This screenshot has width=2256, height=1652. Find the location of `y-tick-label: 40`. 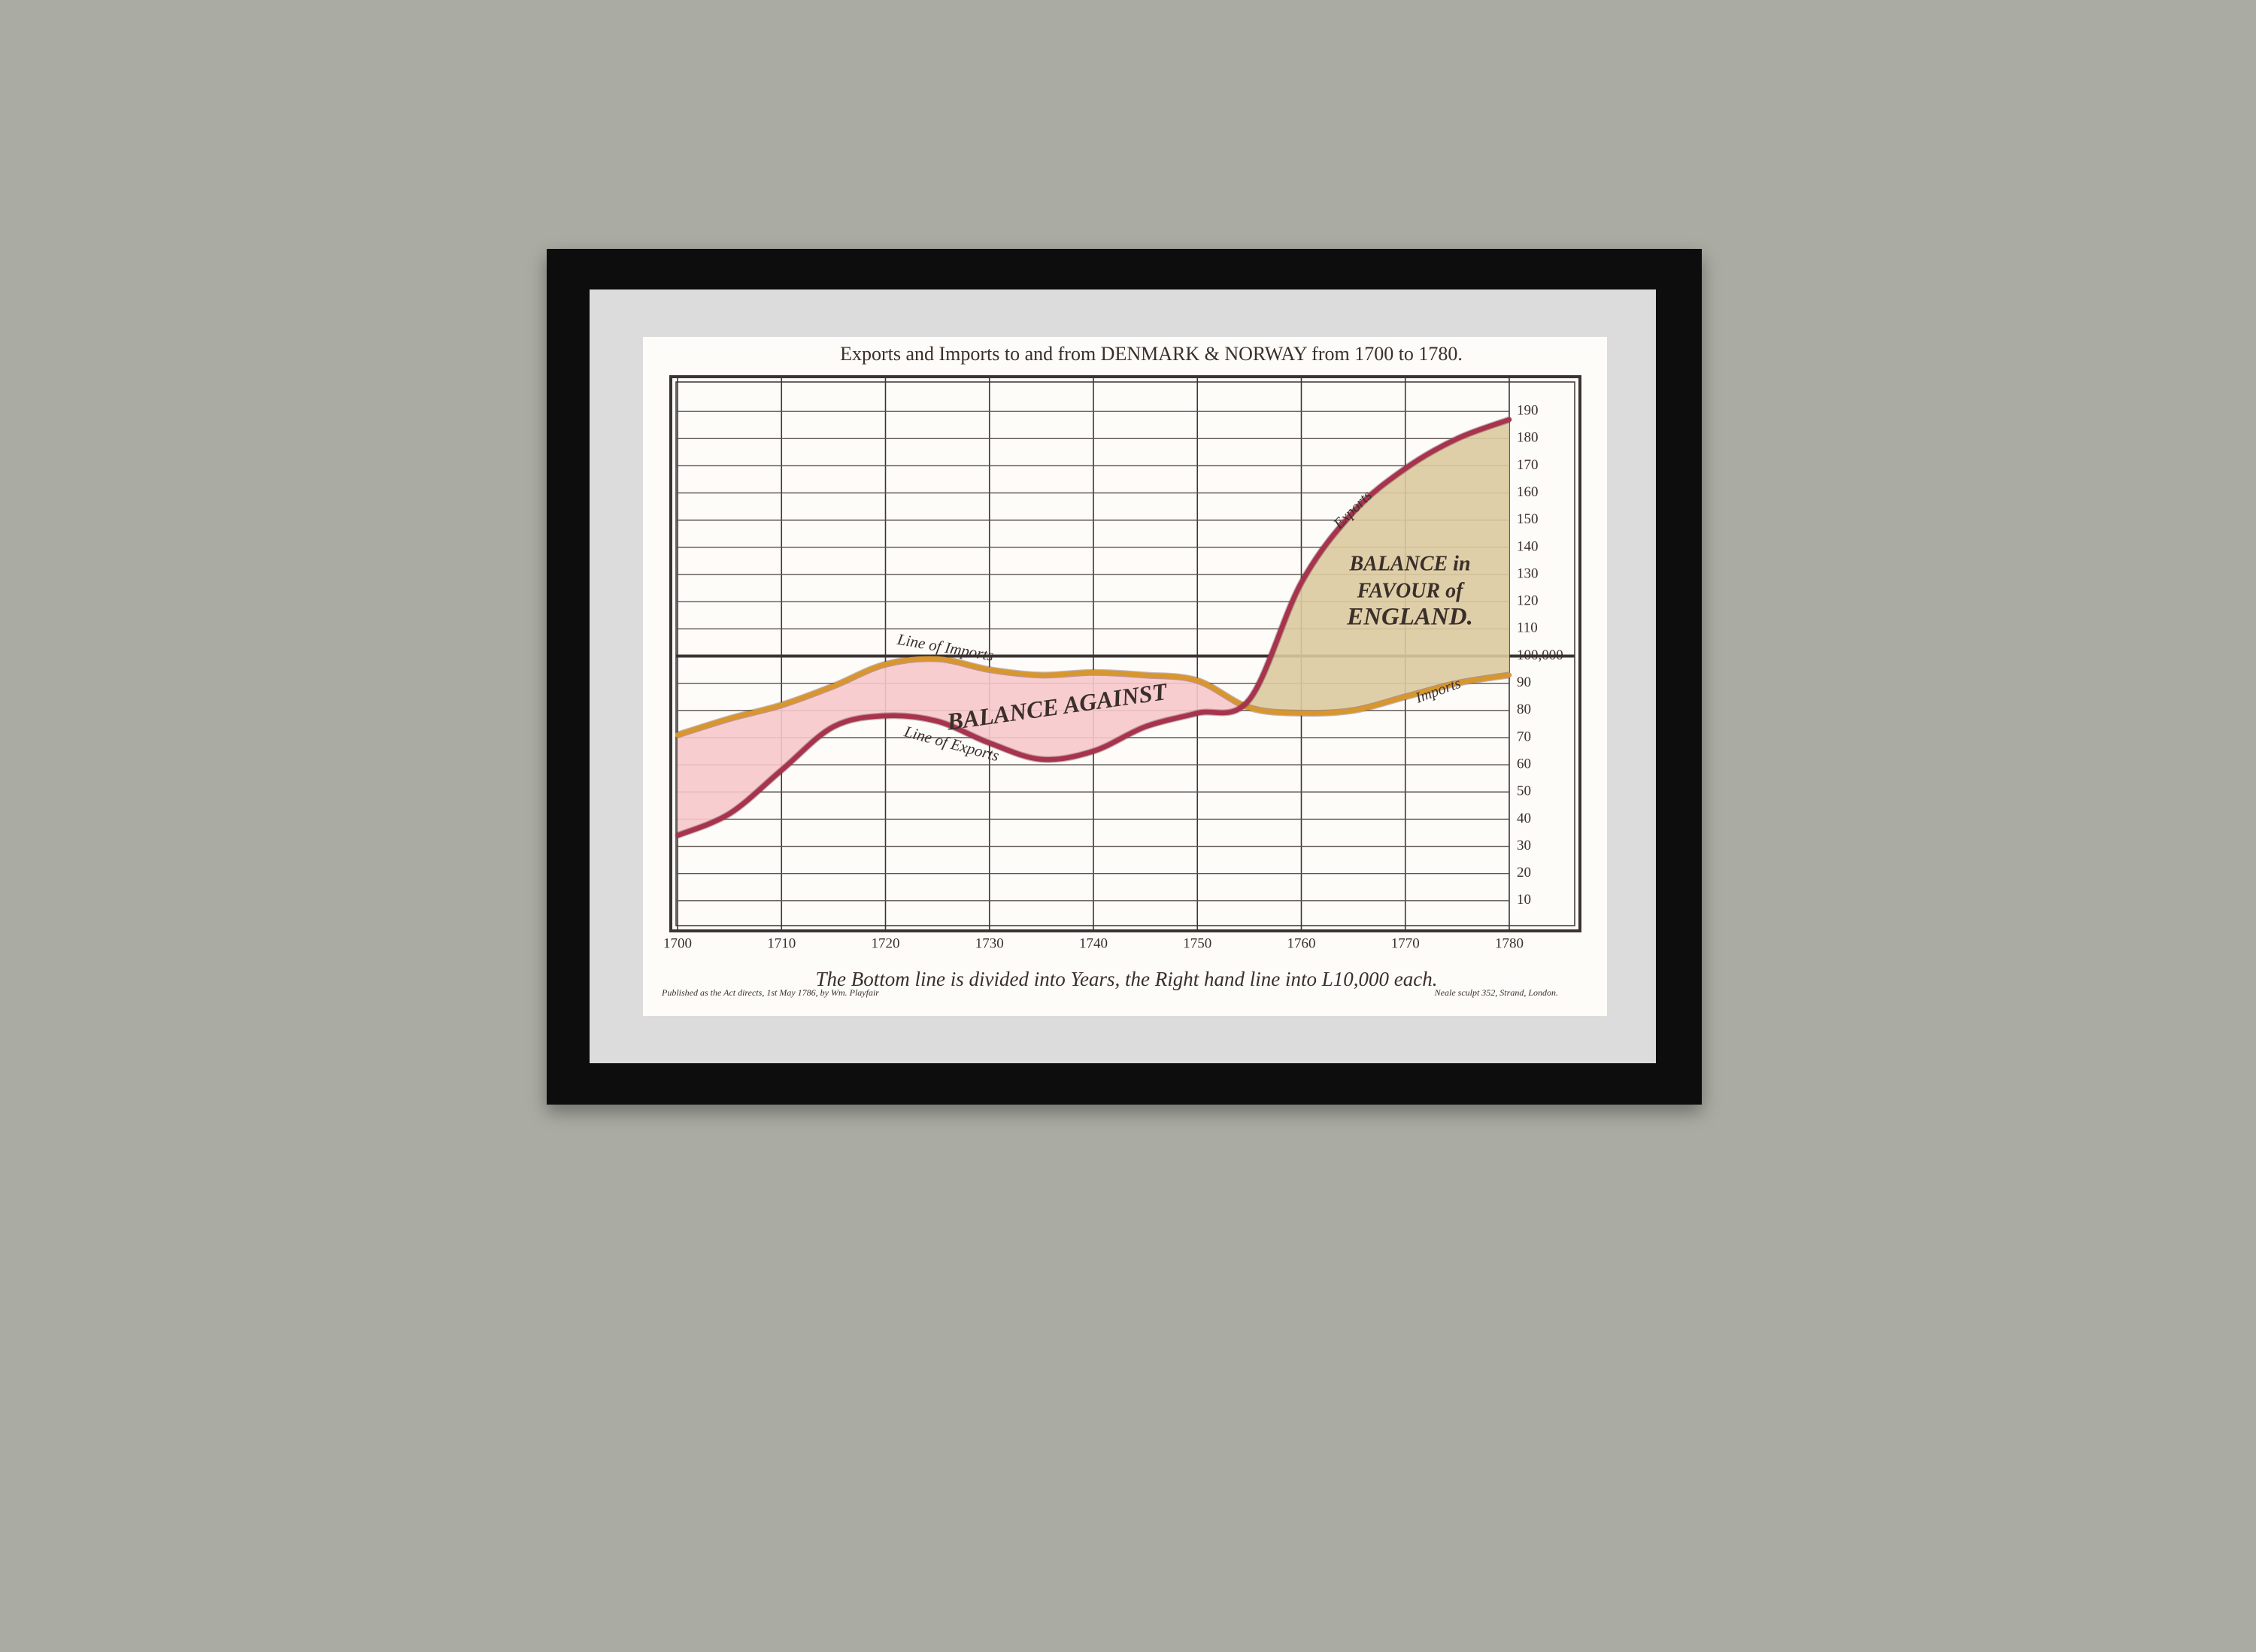

y-tick-label: 40 is located at coordinates (1524, 818).